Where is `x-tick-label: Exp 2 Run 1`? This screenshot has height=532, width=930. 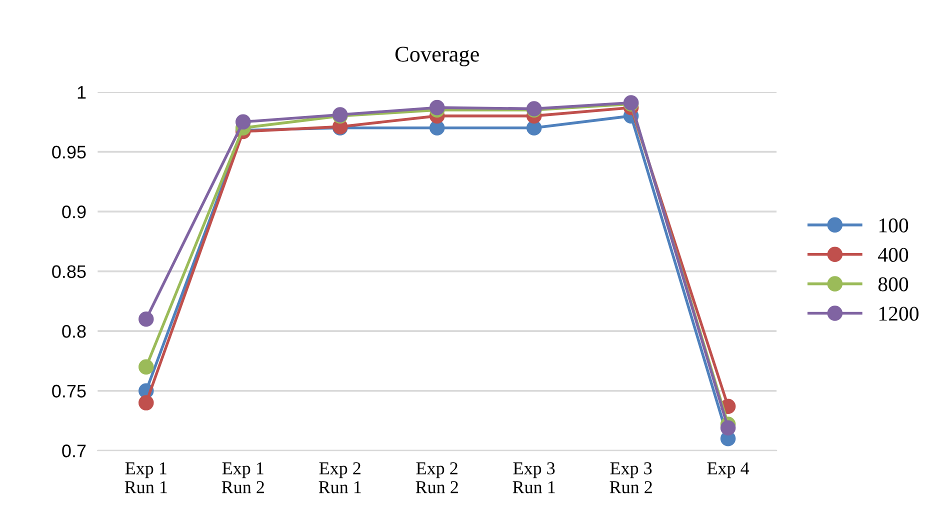 x-tick-label: Exp 2 Run 1 is located at coordinates (339, 478).